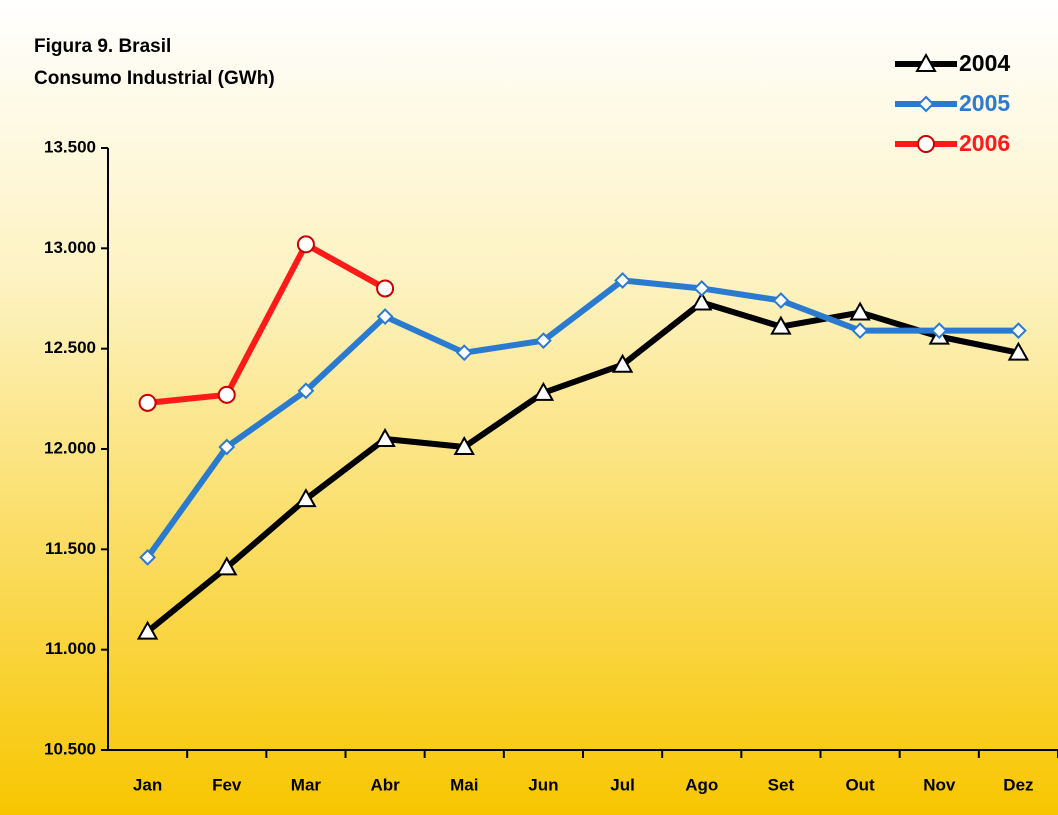 This screenshot has width=1058, height=815. Describe the element at coordinates (464, 784) in the screenshot. I see `x-tick-label: Mai` at that location.